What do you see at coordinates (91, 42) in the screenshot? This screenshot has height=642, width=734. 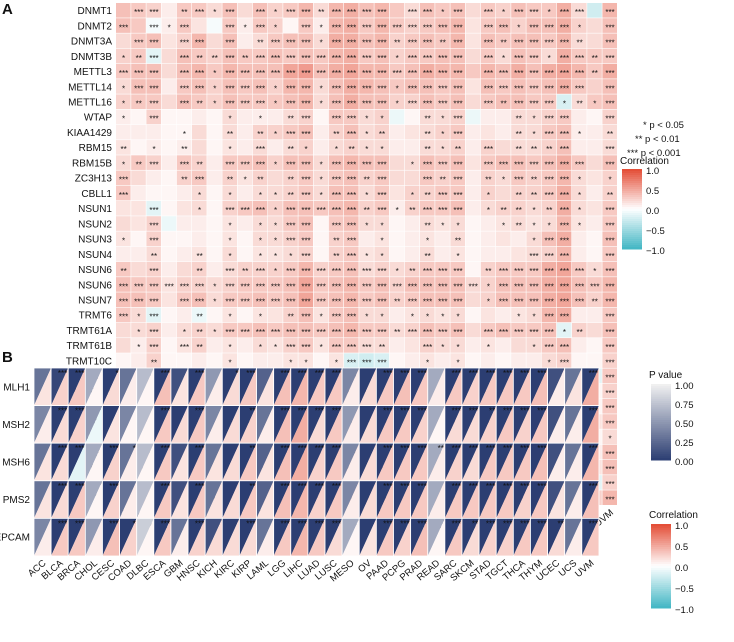 I see `row-label: DNMT3A` at bounding box center [91, 42].